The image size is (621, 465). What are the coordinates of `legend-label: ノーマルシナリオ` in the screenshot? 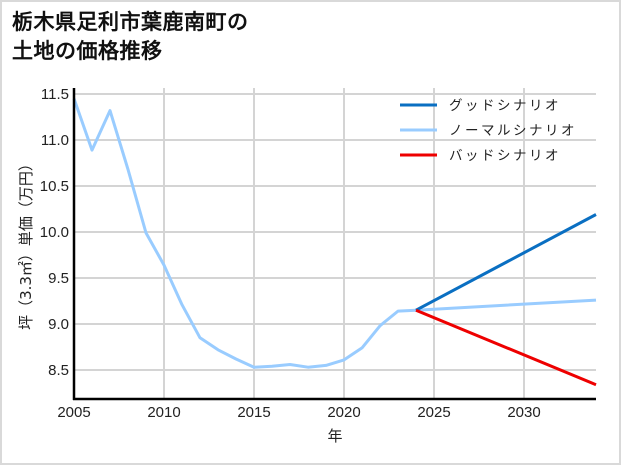 It's located at (513, 131).